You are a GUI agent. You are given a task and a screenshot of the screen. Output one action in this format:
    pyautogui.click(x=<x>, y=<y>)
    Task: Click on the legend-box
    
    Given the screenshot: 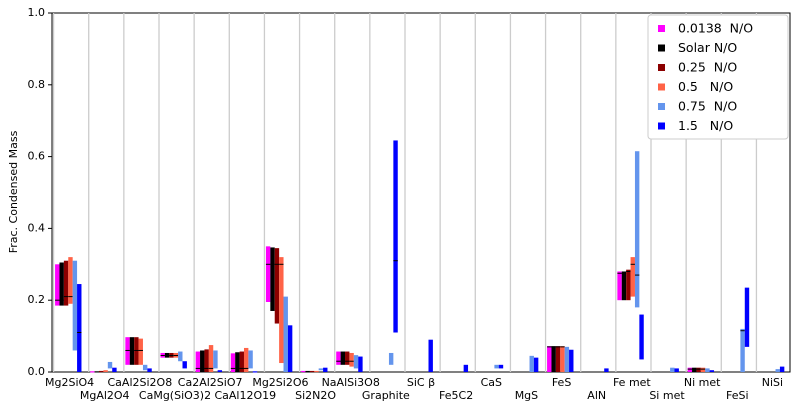 What is the action you would take?
    pyautogui.click(x=718, y=77)
    